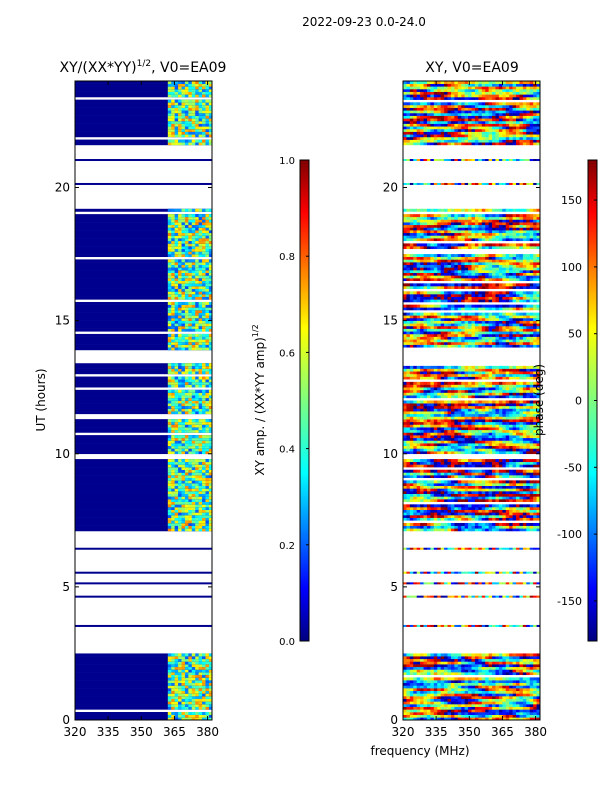 Image resolution: width=600 pixels, height=800 pixels. Describe the element at coordinates (287, 642) in the screenshot. I see `left-colorbar-tick-label: 0.0` at that location.